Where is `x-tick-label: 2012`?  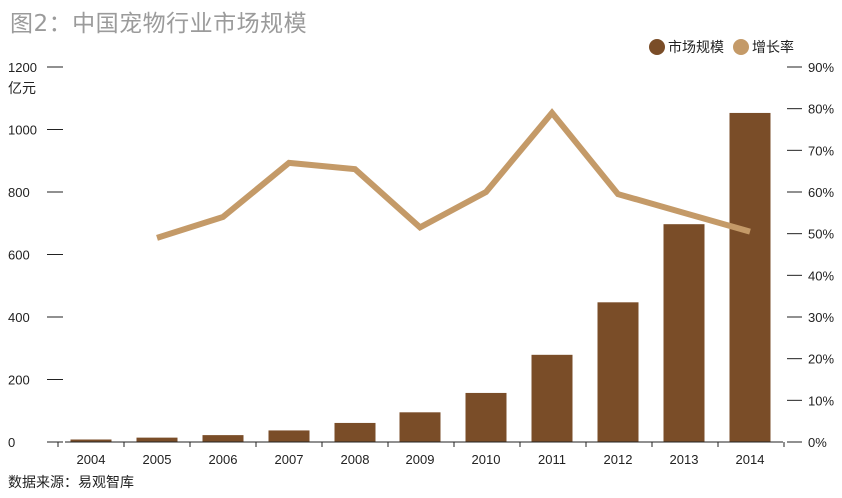 x-tick-label: 2012 is located at coordinates (618, 459).